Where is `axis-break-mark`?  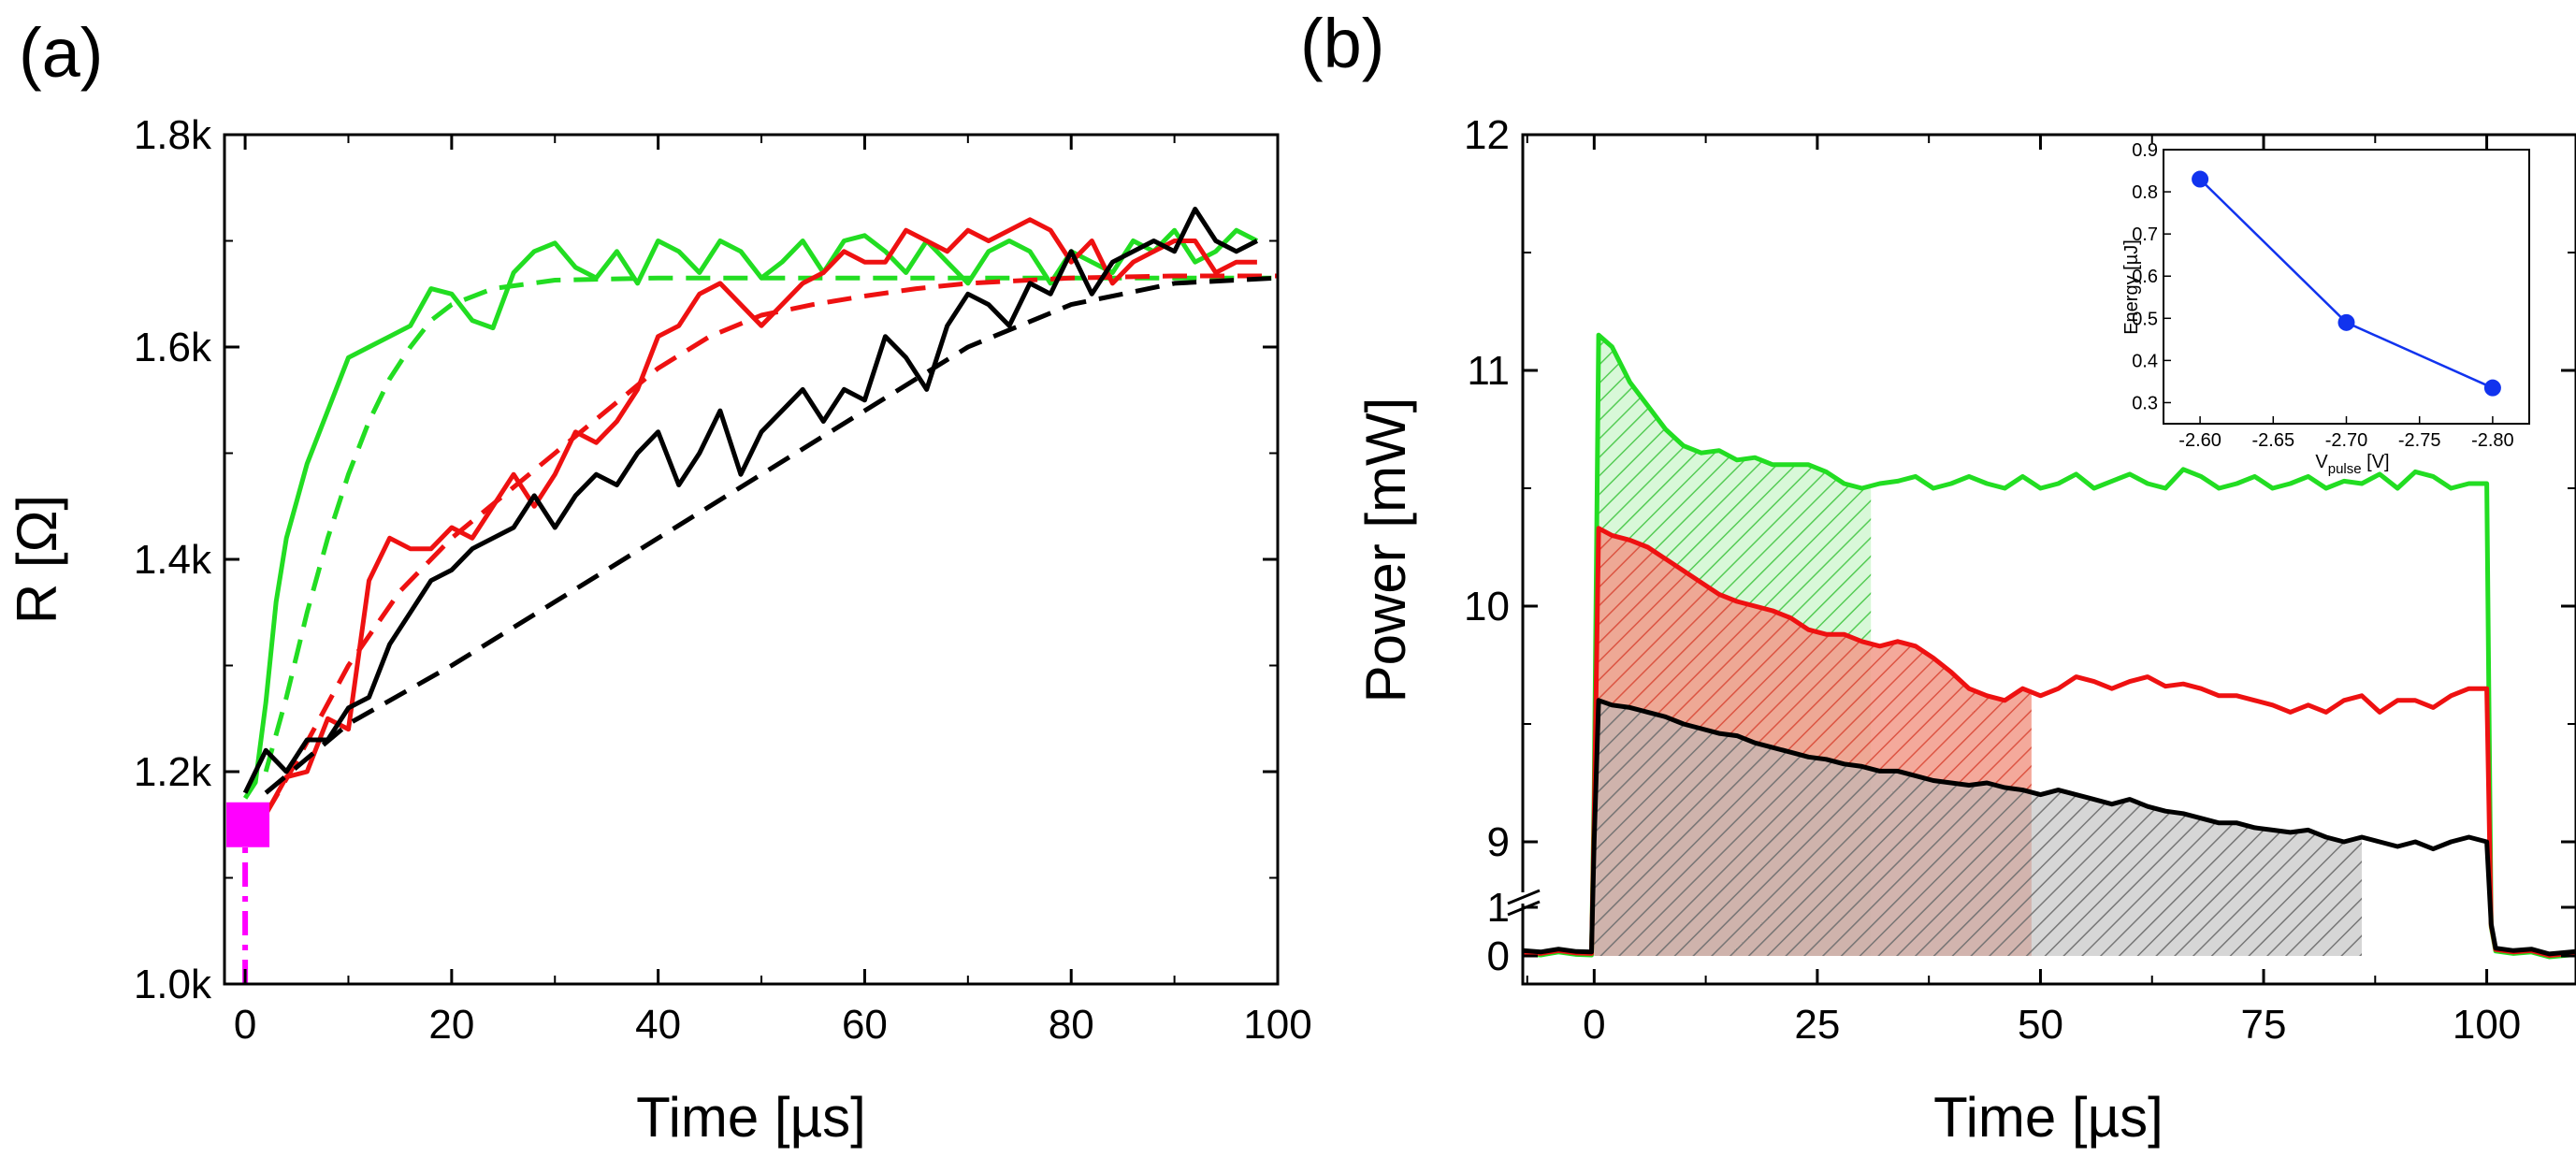
axis-break-mark is located at coordinates (1524, 903).